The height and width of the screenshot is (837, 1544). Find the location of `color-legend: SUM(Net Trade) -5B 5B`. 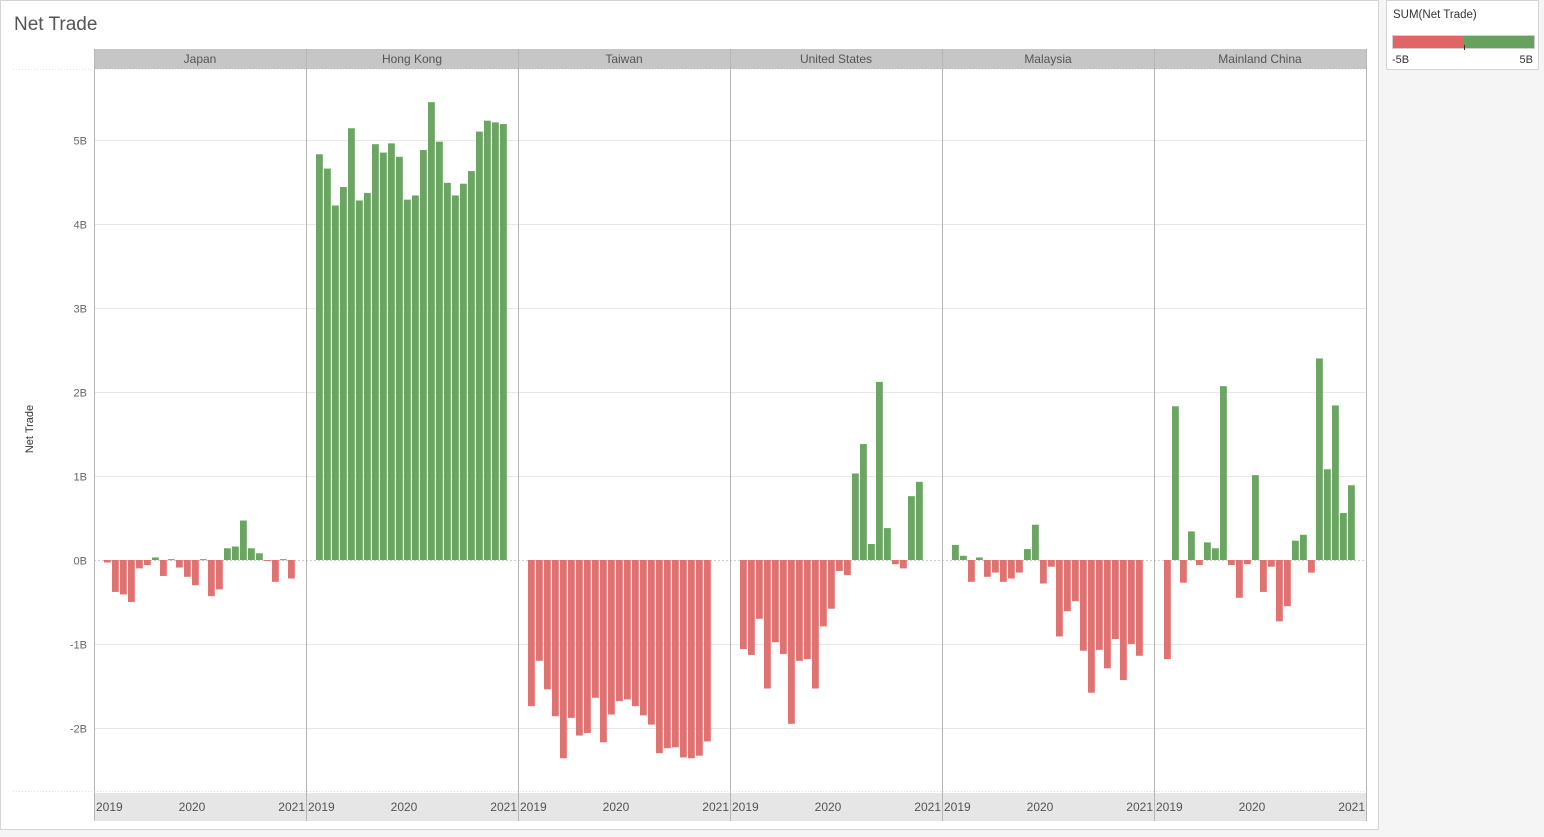

color-legend: SUM(Net Trade) -5B 5B is located at coordinates (1462, 35).